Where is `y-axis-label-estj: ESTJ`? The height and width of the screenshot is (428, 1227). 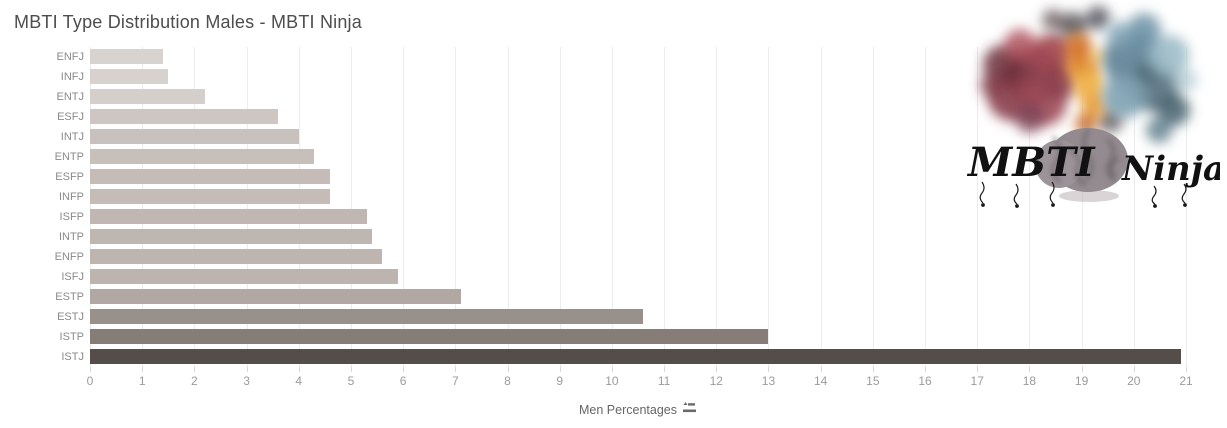
y-axis-label-estj: ESTJ is located at coordinates (70, 317).